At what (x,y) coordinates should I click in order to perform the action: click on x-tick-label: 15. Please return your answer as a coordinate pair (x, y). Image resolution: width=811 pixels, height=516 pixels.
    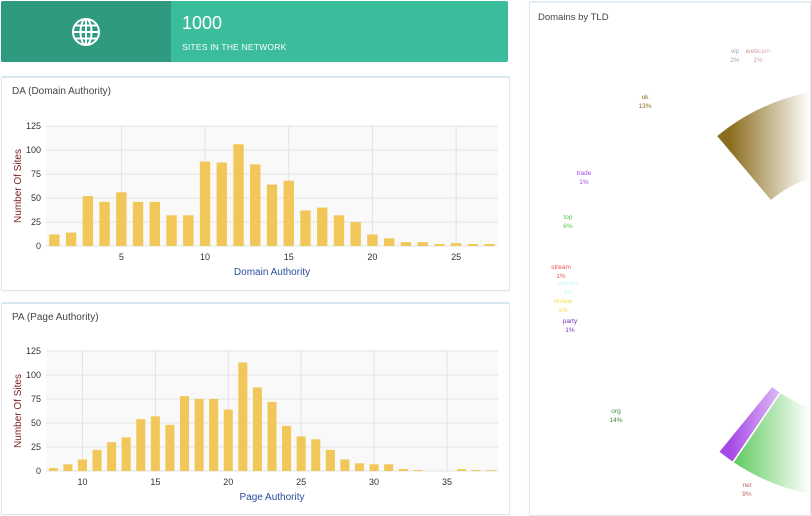
    Looking at the image, I should click on (155, 482).